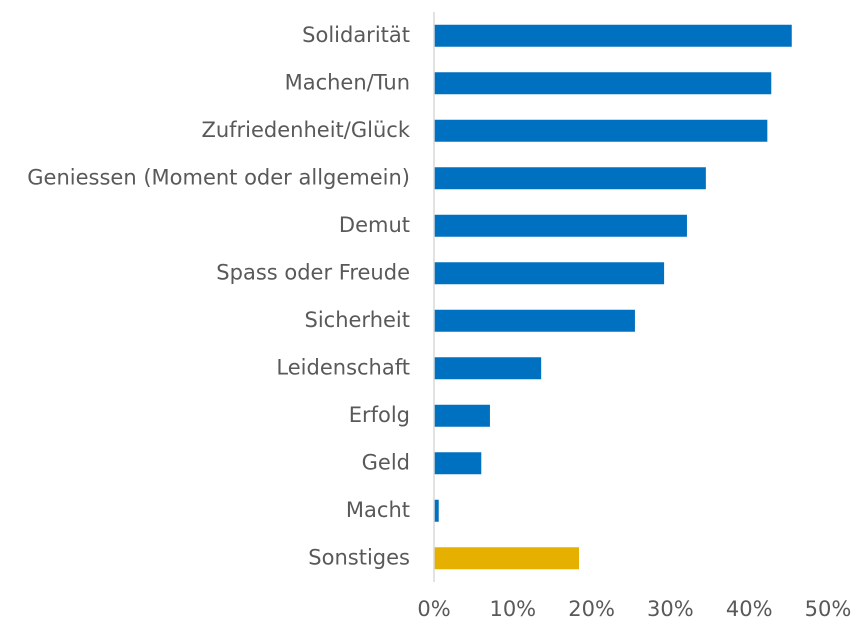  Describe the element at coordinates (386, 462) in the screenshot. I see `y-tick-label: Geld` at that location.